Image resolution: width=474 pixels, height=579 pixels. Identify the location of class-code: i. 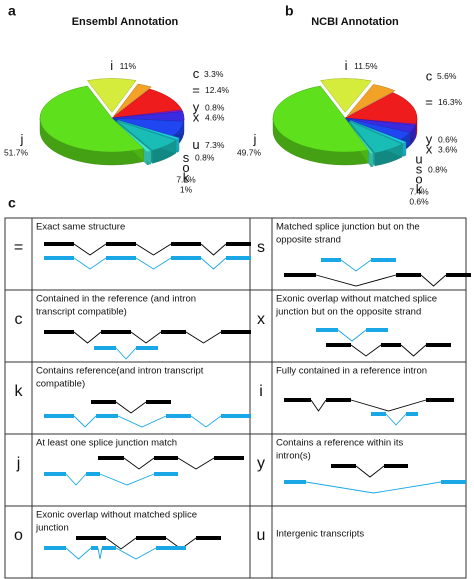
(261, 391).